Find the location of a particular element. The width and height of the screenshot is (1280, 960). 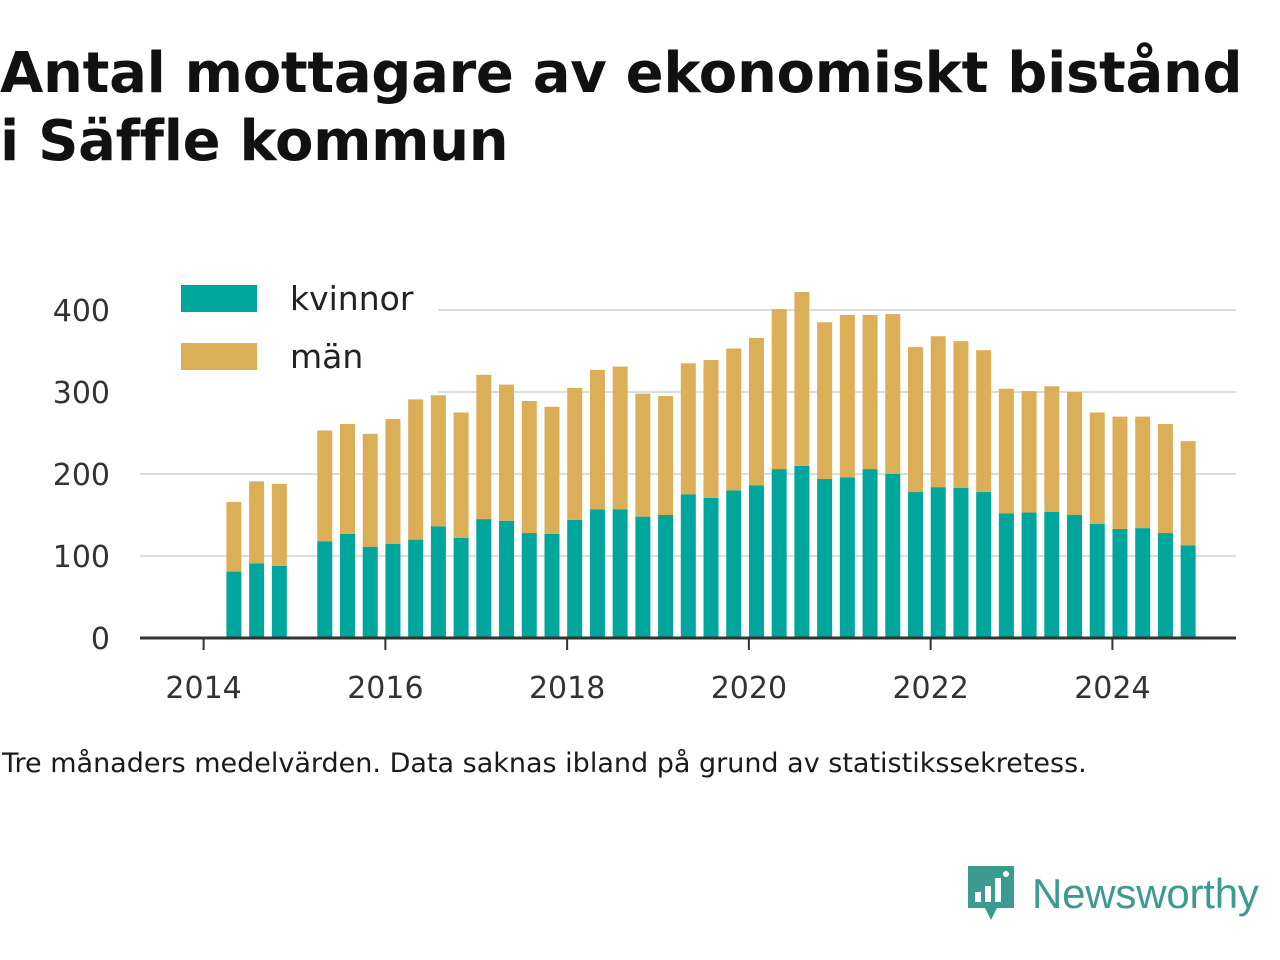

y-tick-label: 300 is located at coordinates (81, 393).